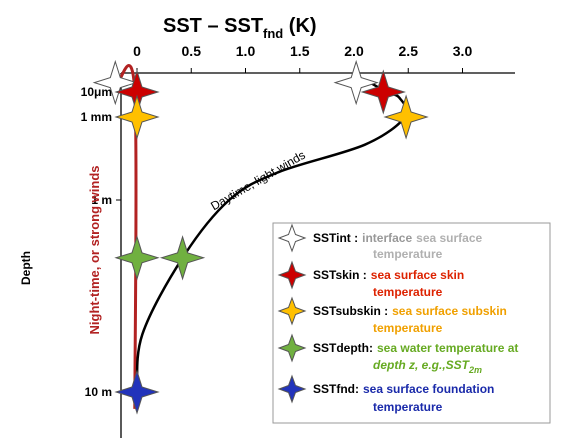 This screenshot has width=569, height=446. What do you see at coordinates (96, 92) in the screenshot?
I see `y-tick-label: 10μm` at bounding box center [96, 92].